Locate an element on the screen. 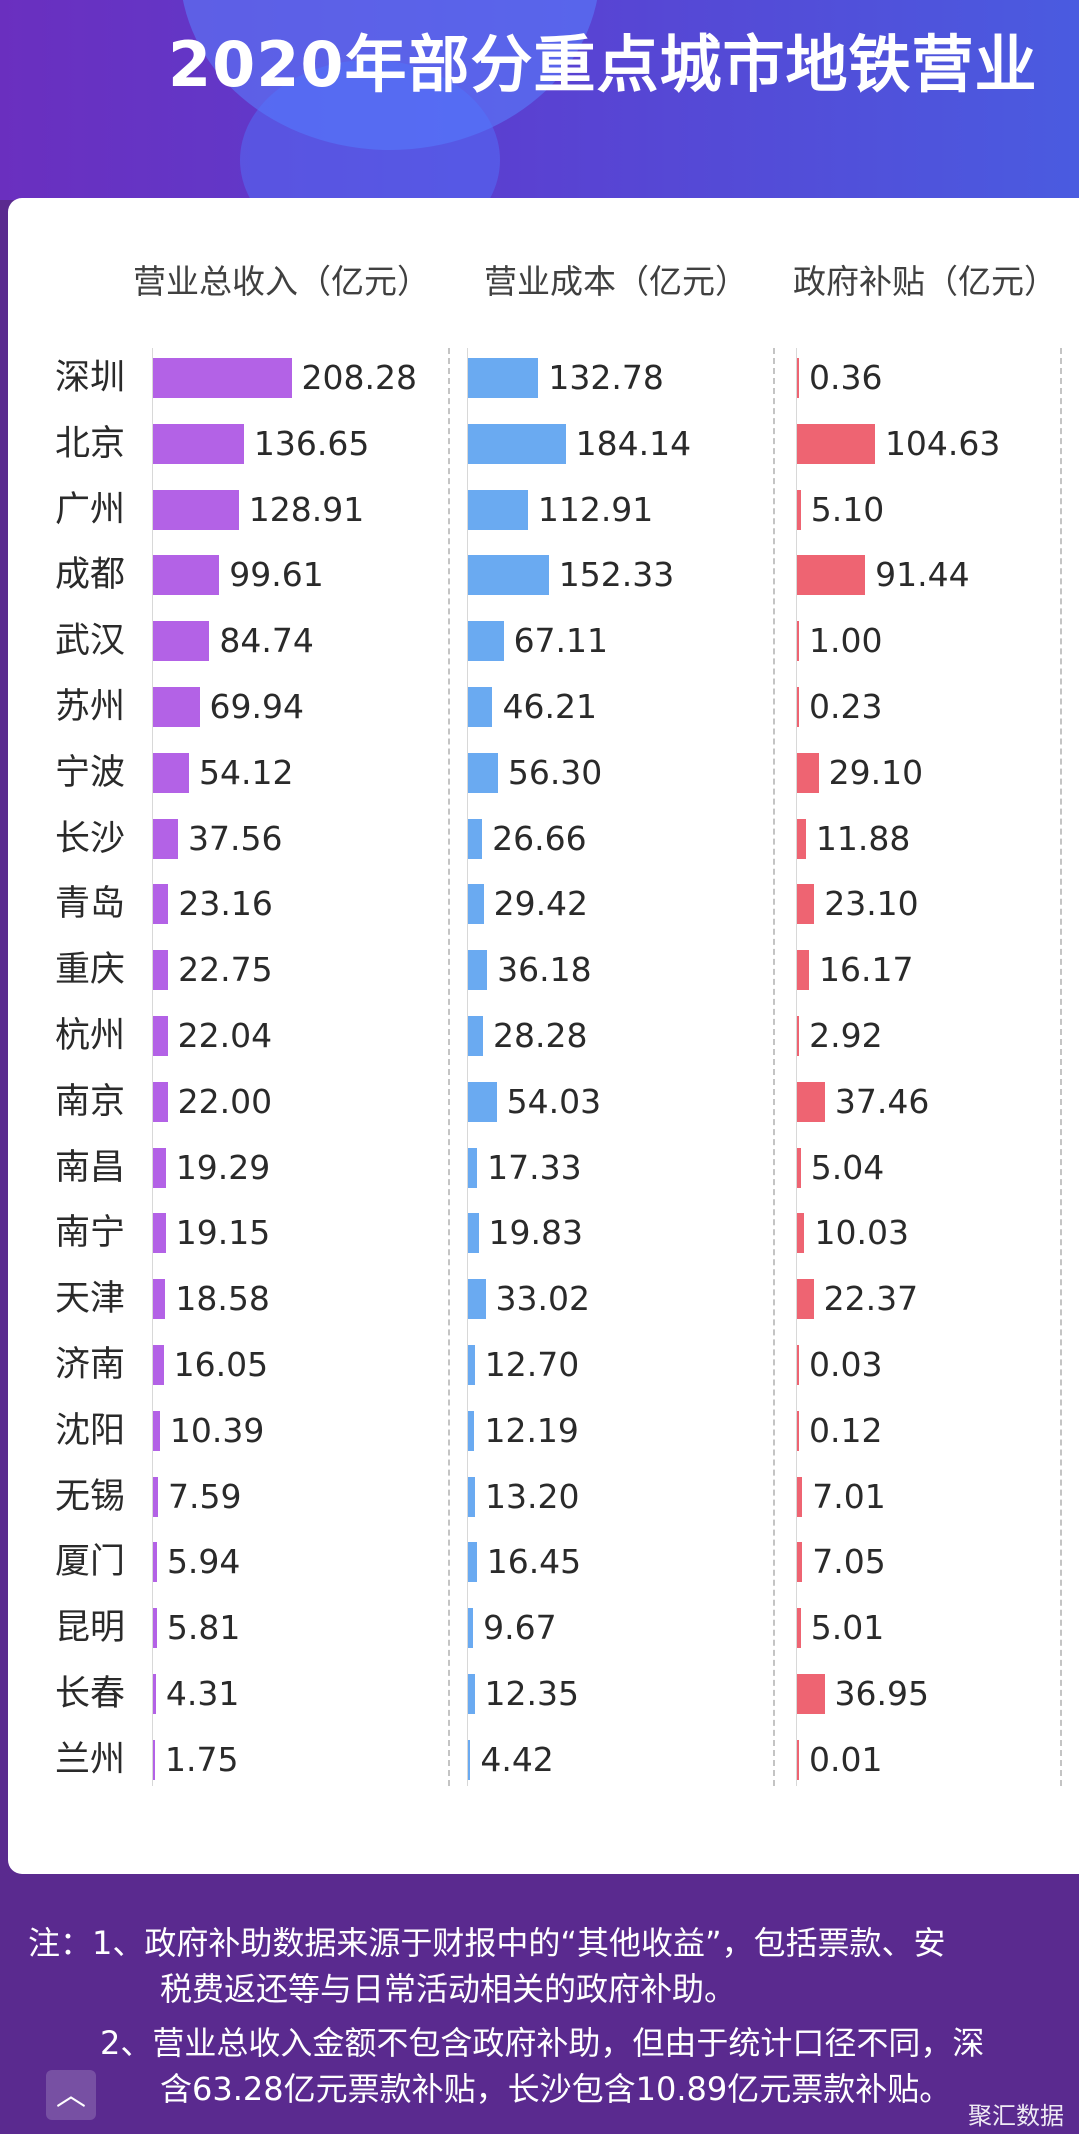  baseline-axis is located at coordinates (467, 1067).